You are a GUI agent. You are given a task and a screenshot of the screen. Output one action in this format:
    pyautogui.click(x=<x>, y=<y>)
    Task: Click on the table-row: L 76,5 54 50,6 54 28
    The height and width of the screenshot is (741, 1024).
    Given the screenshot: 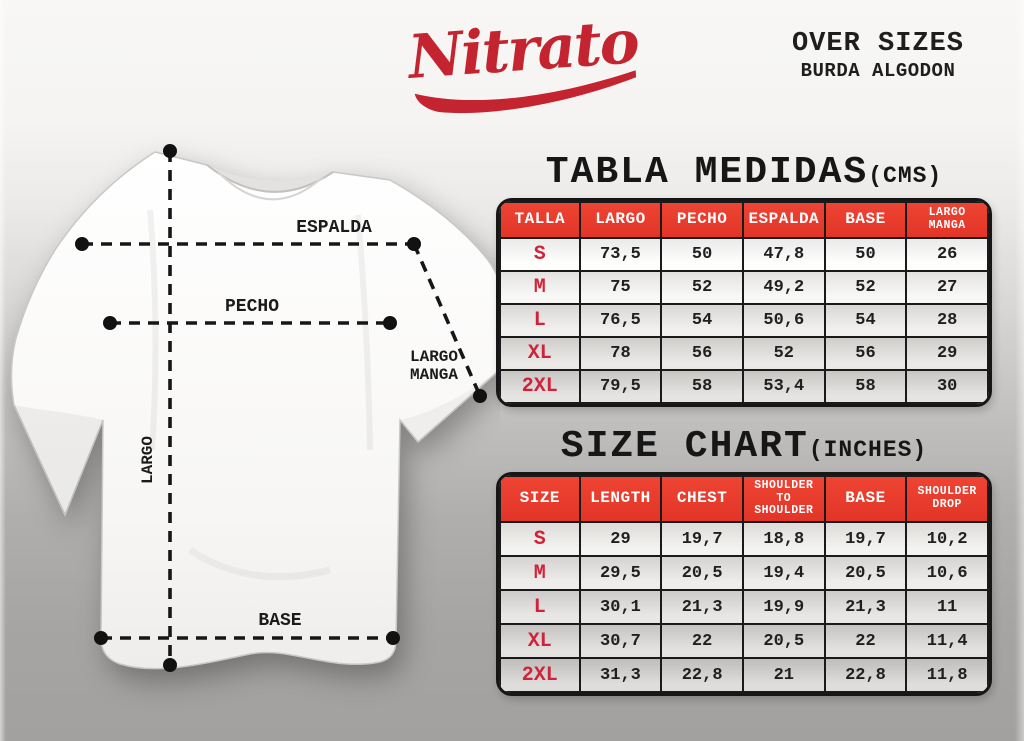 What is the action you would take?
    pyautogui.click(x=744, y=320)
    